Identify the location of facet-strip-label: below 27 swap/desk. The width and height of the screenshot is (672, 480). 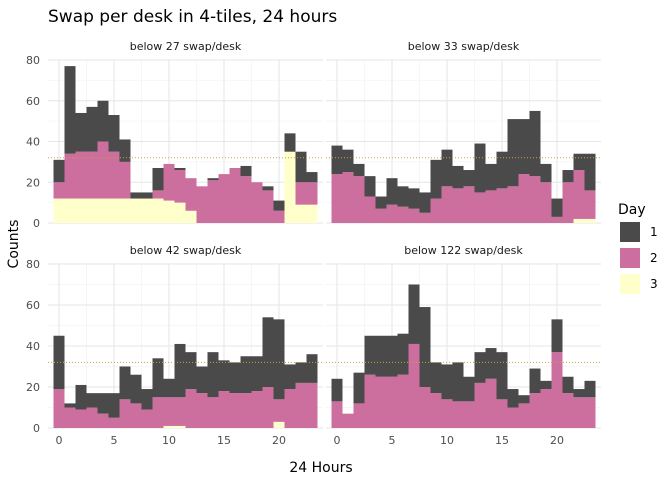
(186, 46).